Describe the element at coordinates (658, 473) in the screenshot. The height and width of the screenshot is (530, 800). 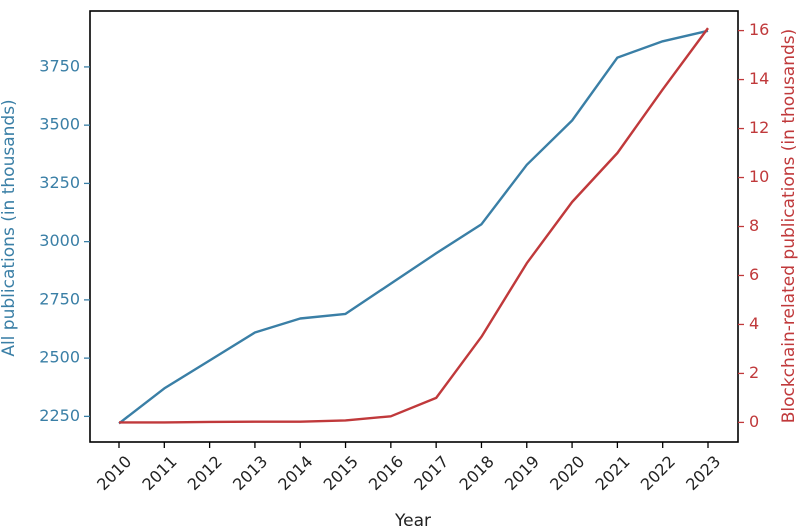
I see `x-tick-label: 2022` at that location.